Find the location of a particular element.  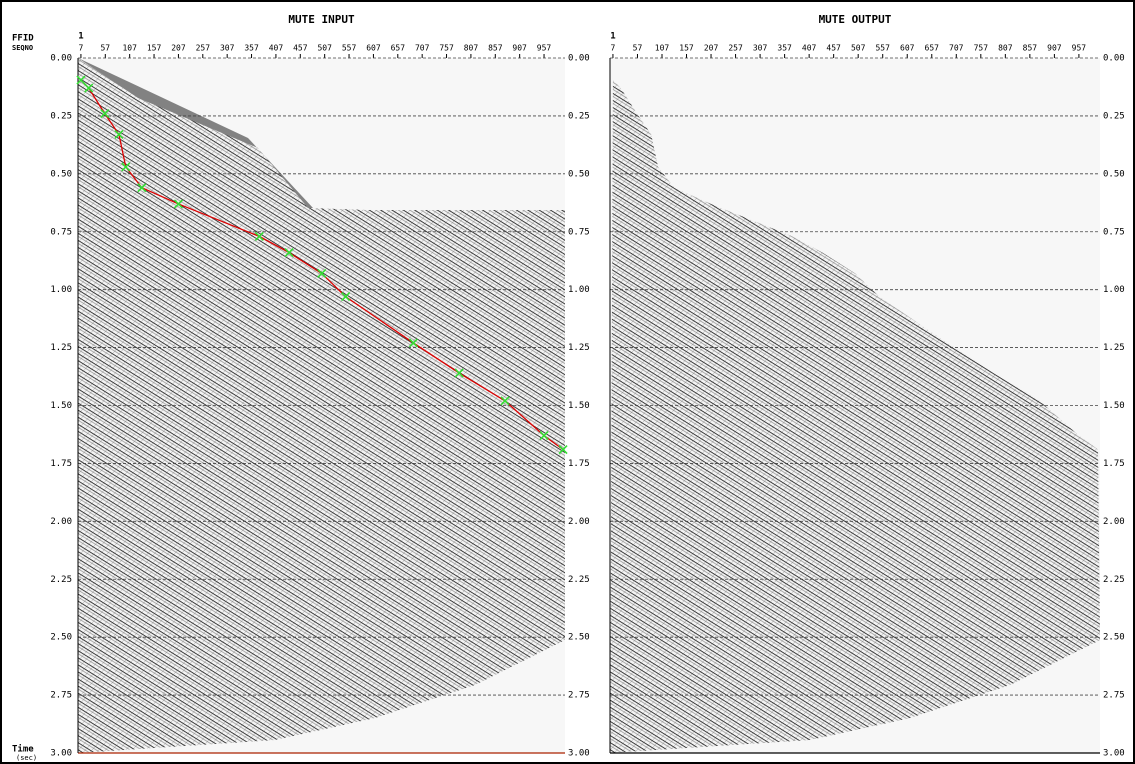

ffid-label: FFID is located at coordinates (23, 39).